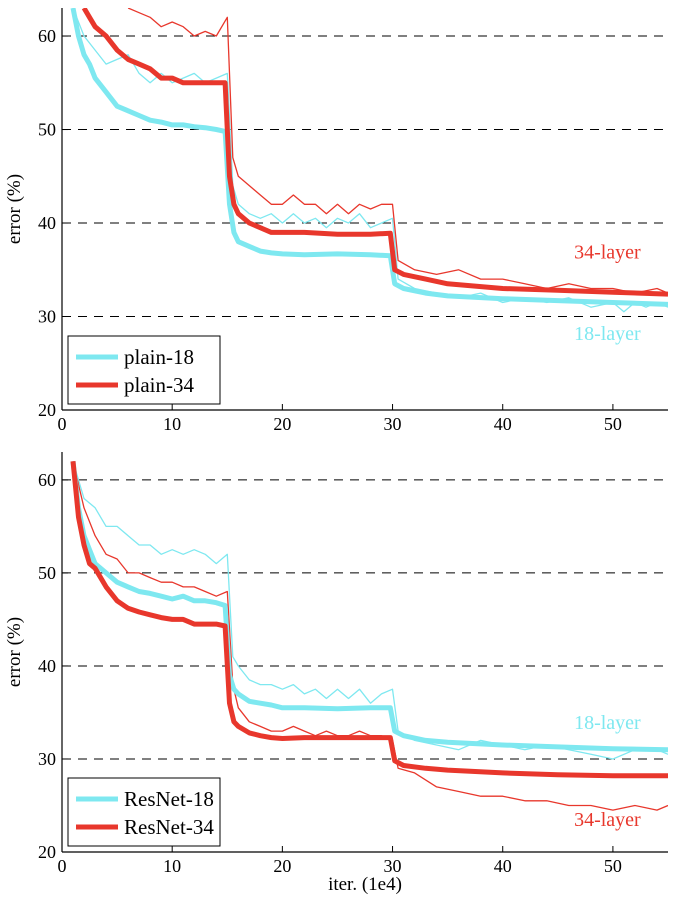 This screenshot has height=907, width=694. I want to click on legend-label: plain-34, so click(159, 385).